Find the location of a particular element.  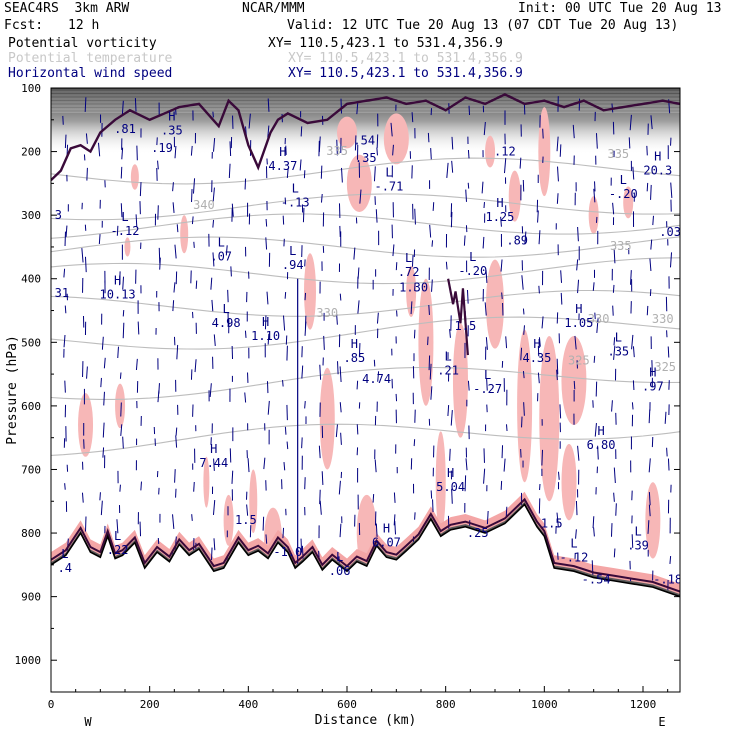

pv-tropopause-contour is located at coordinates (365, 137).